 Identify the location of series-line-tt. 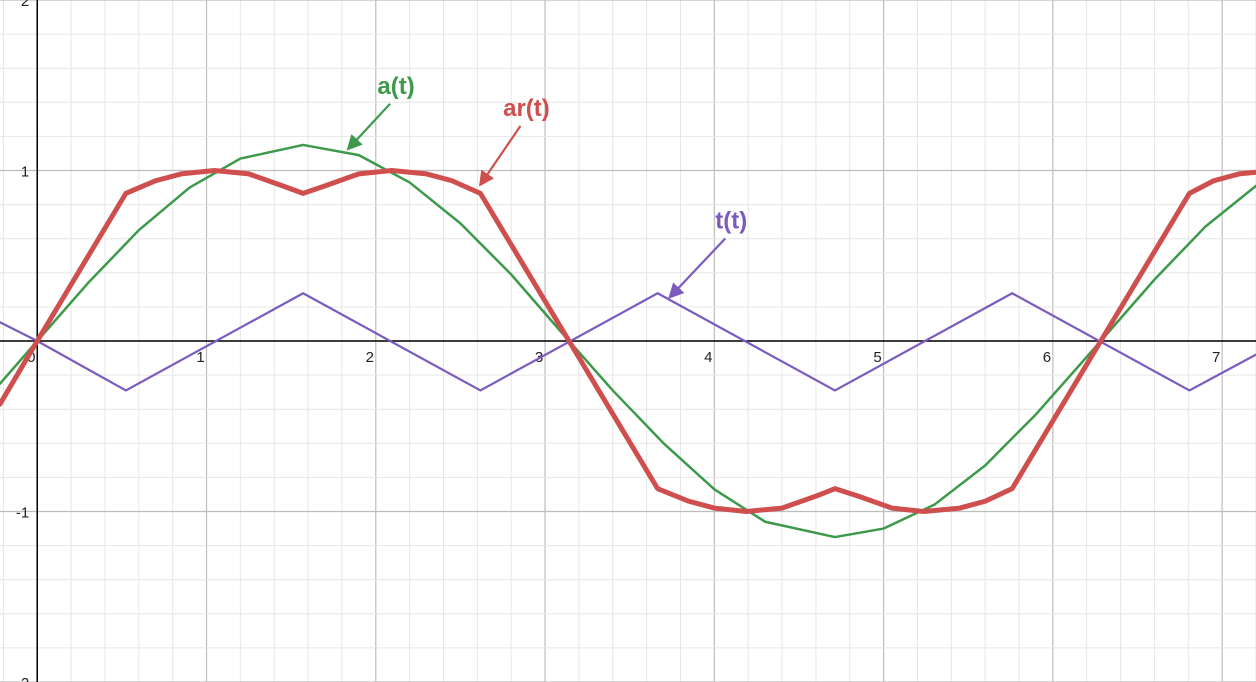
(628, 342).